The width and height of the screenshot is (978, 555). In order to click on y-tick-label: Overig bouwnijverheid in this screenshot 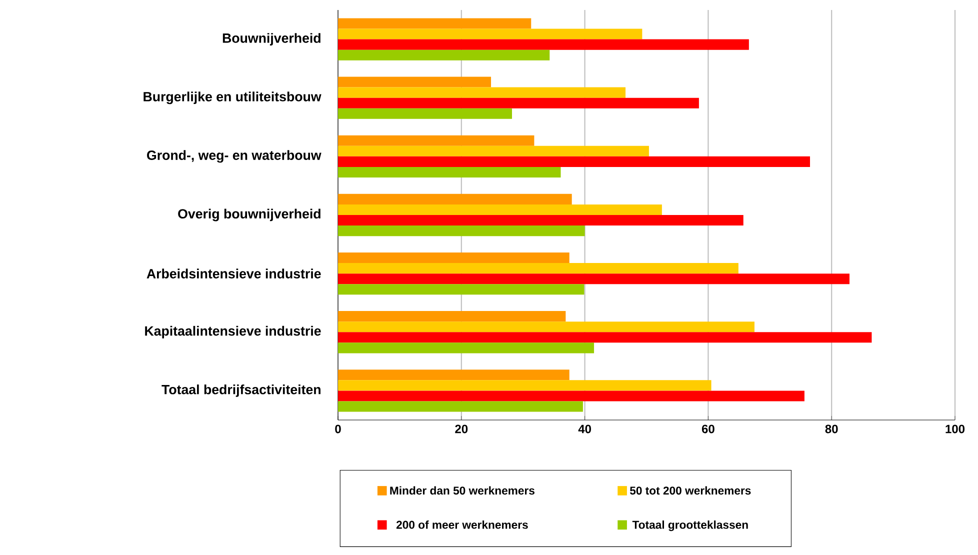, I will do `click(249, 215)`.